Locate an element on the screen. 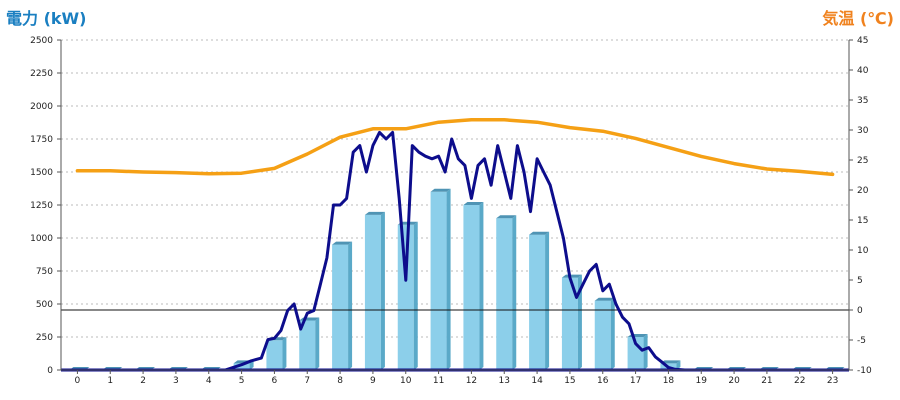 Image resolution: width=900 pixels, height=400 pixels. x-tick-label: 13 is located at coordinates (504, 381).